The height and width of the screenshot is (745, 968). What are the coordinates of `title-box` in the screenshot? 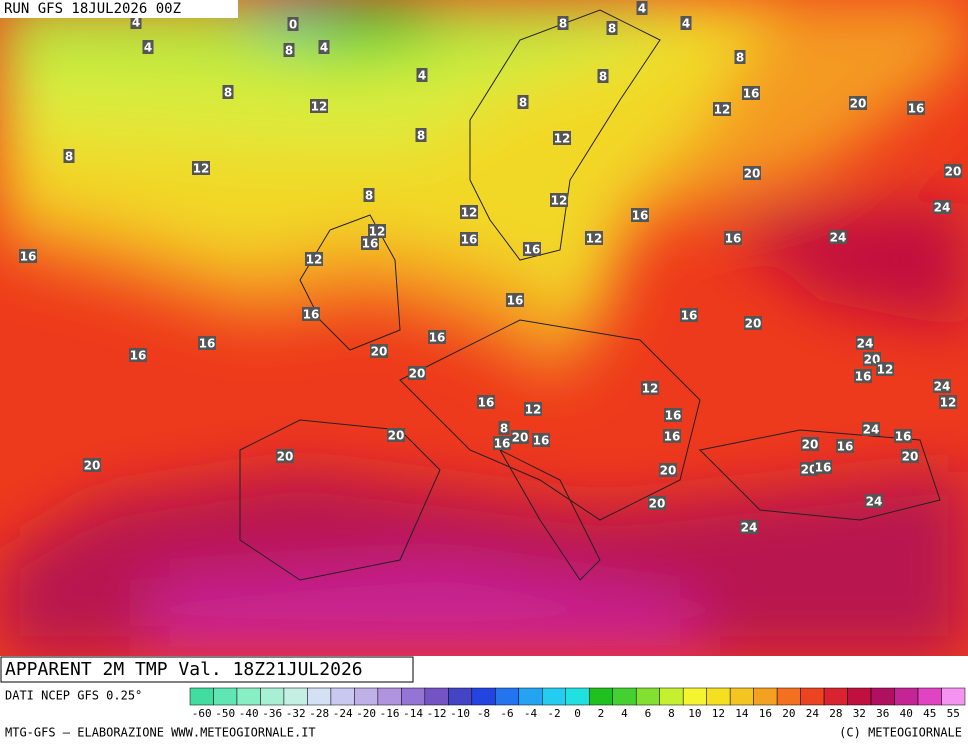 It's located at (207, 669).